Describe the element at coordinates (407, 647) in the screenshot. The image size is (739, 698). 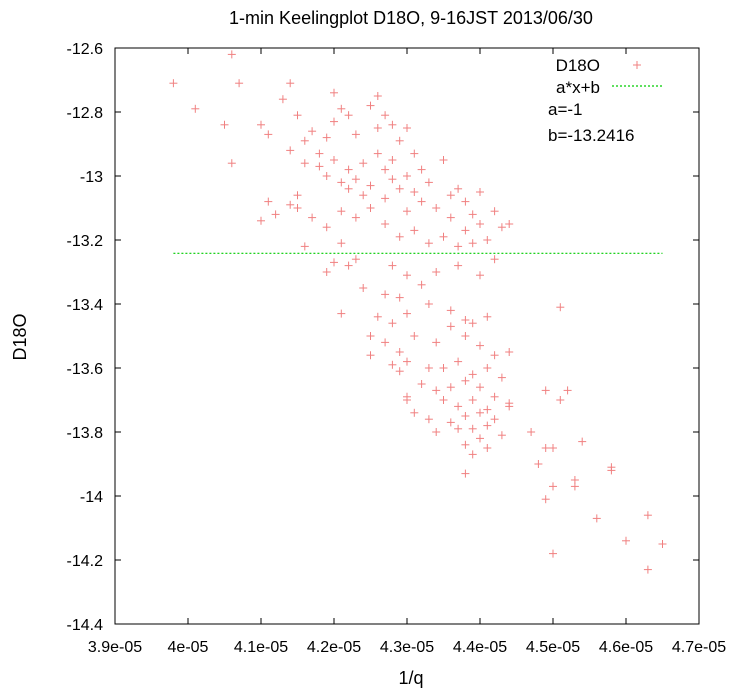
I see `x-tick-label: 4.3e-05` at that location.